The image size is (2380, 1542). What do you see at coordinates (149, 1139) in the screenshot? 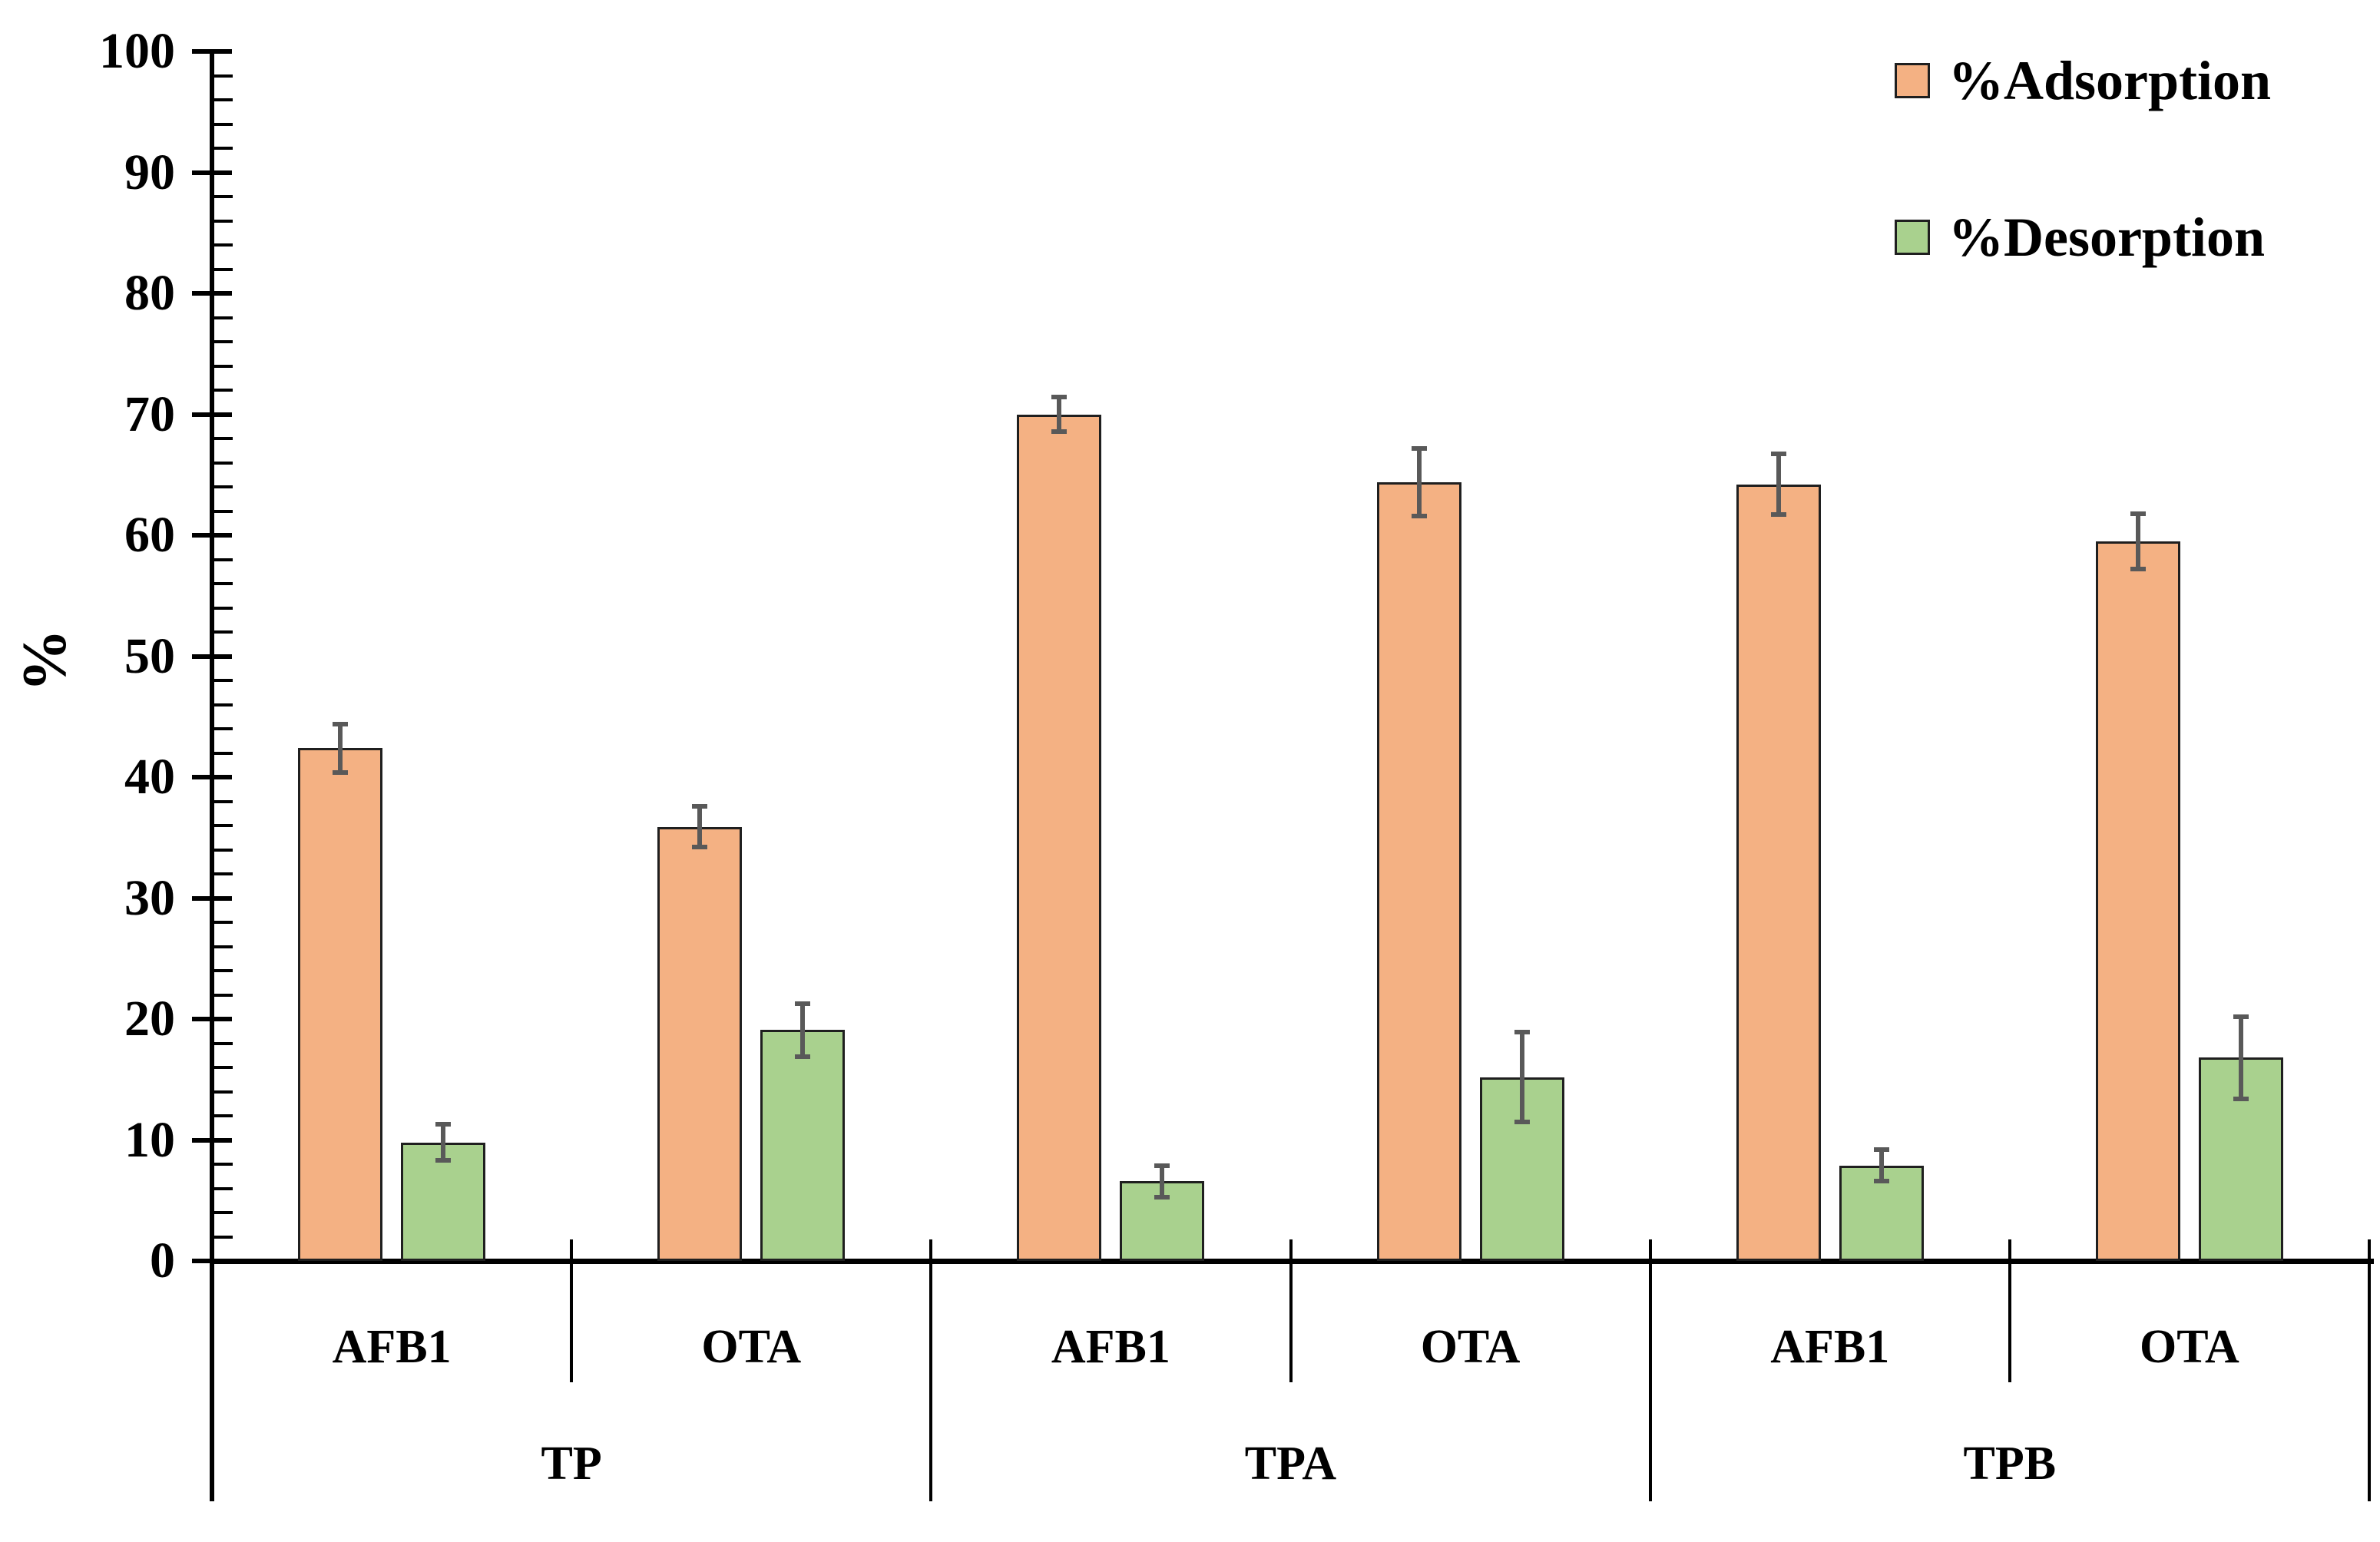
I see `y-tick-label: 10` at bounding box center [149, 1139].